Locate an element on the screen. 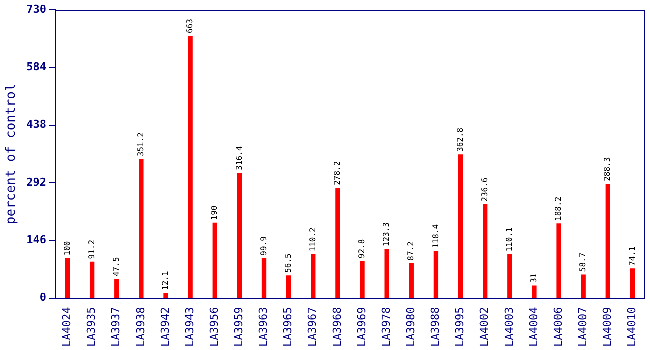  data-label: 110.2 is located at coordinates (313, 239).